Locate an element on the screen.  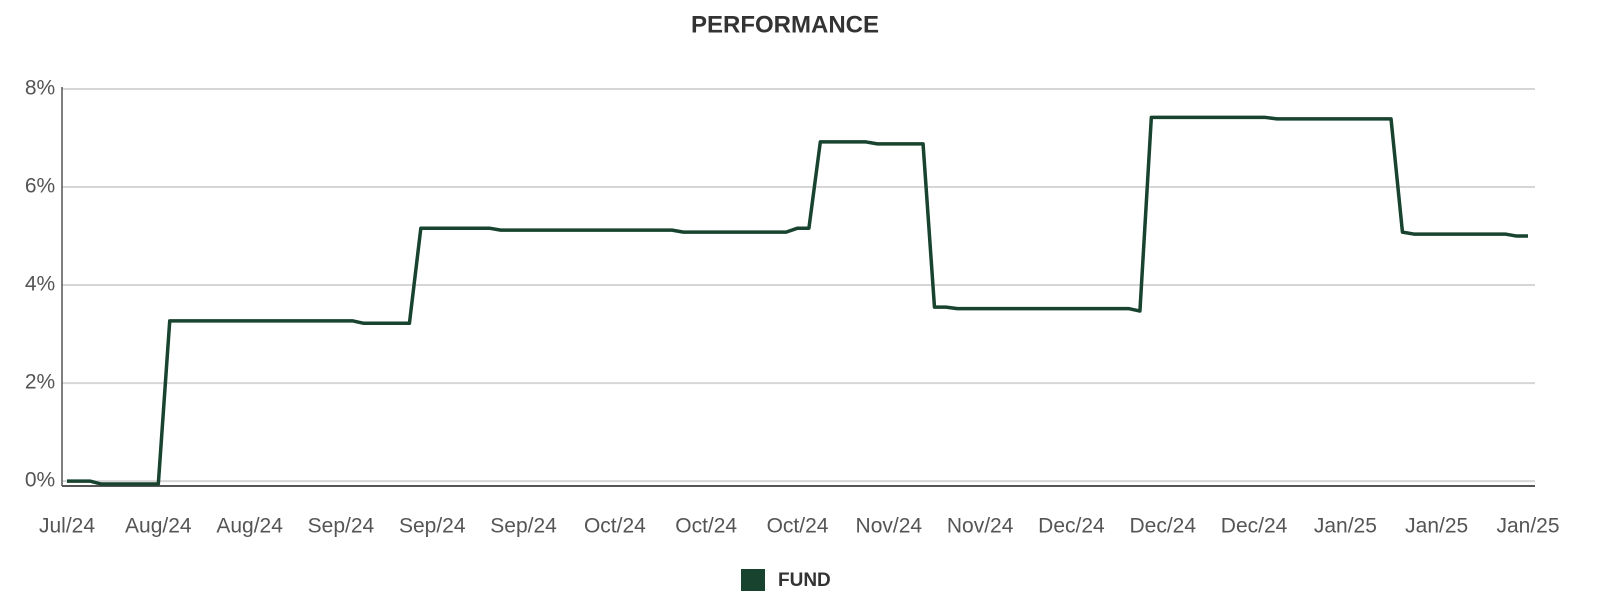
y-tick-label: 2% is located at coordinates (40, 382).